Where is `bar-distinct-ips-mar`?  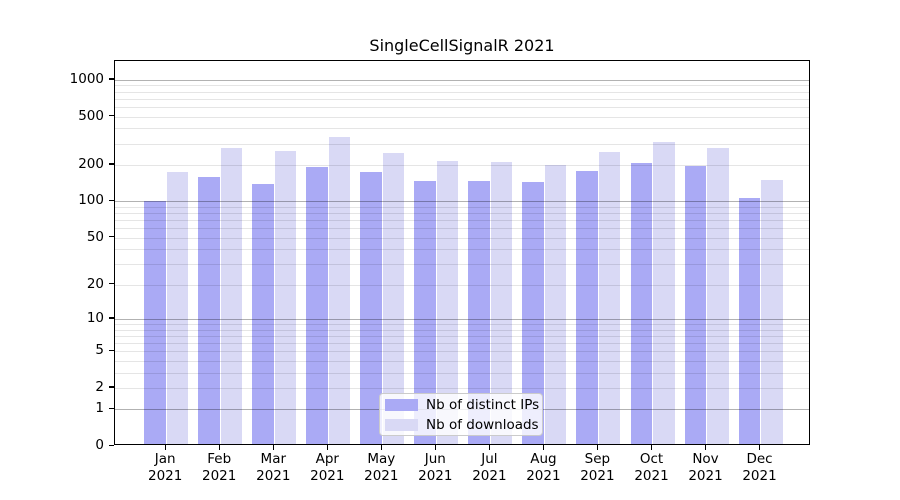 bar-distinct-ips-mar is located at coordinates (263, 313).